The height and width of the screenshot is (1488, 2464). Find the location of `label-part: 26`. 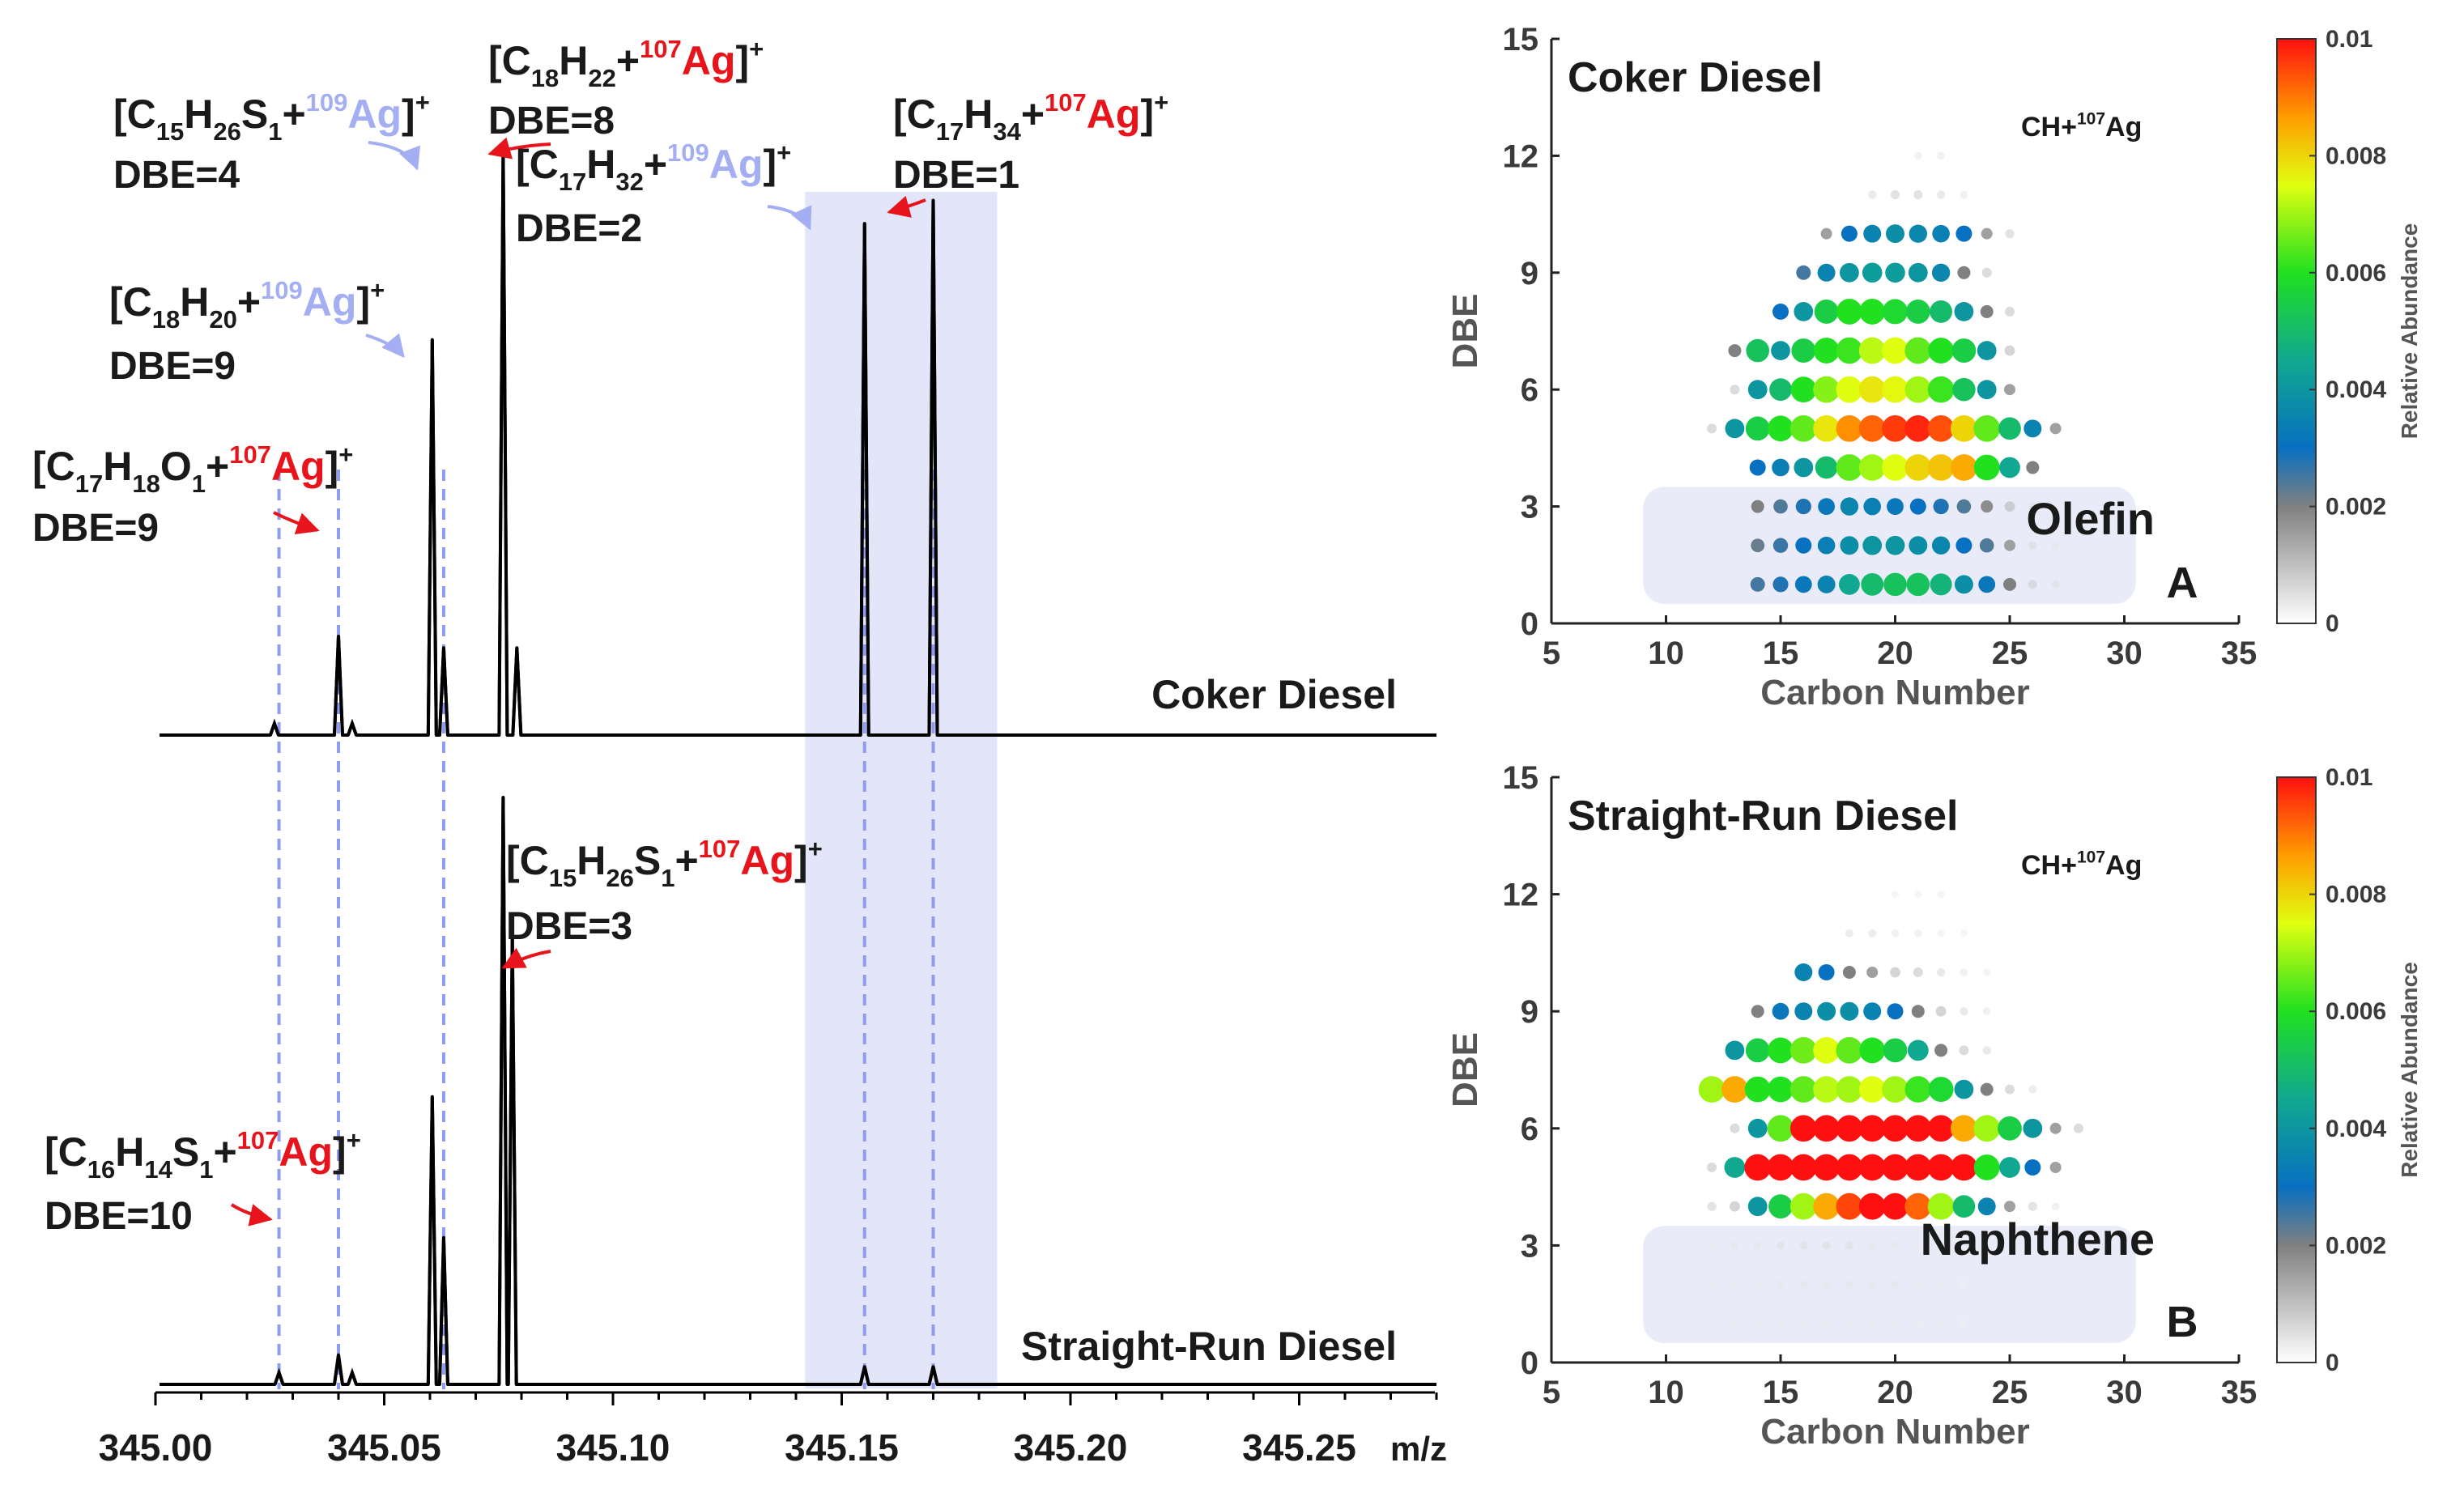

label-part: 26 is located at coordinates (619, 878).